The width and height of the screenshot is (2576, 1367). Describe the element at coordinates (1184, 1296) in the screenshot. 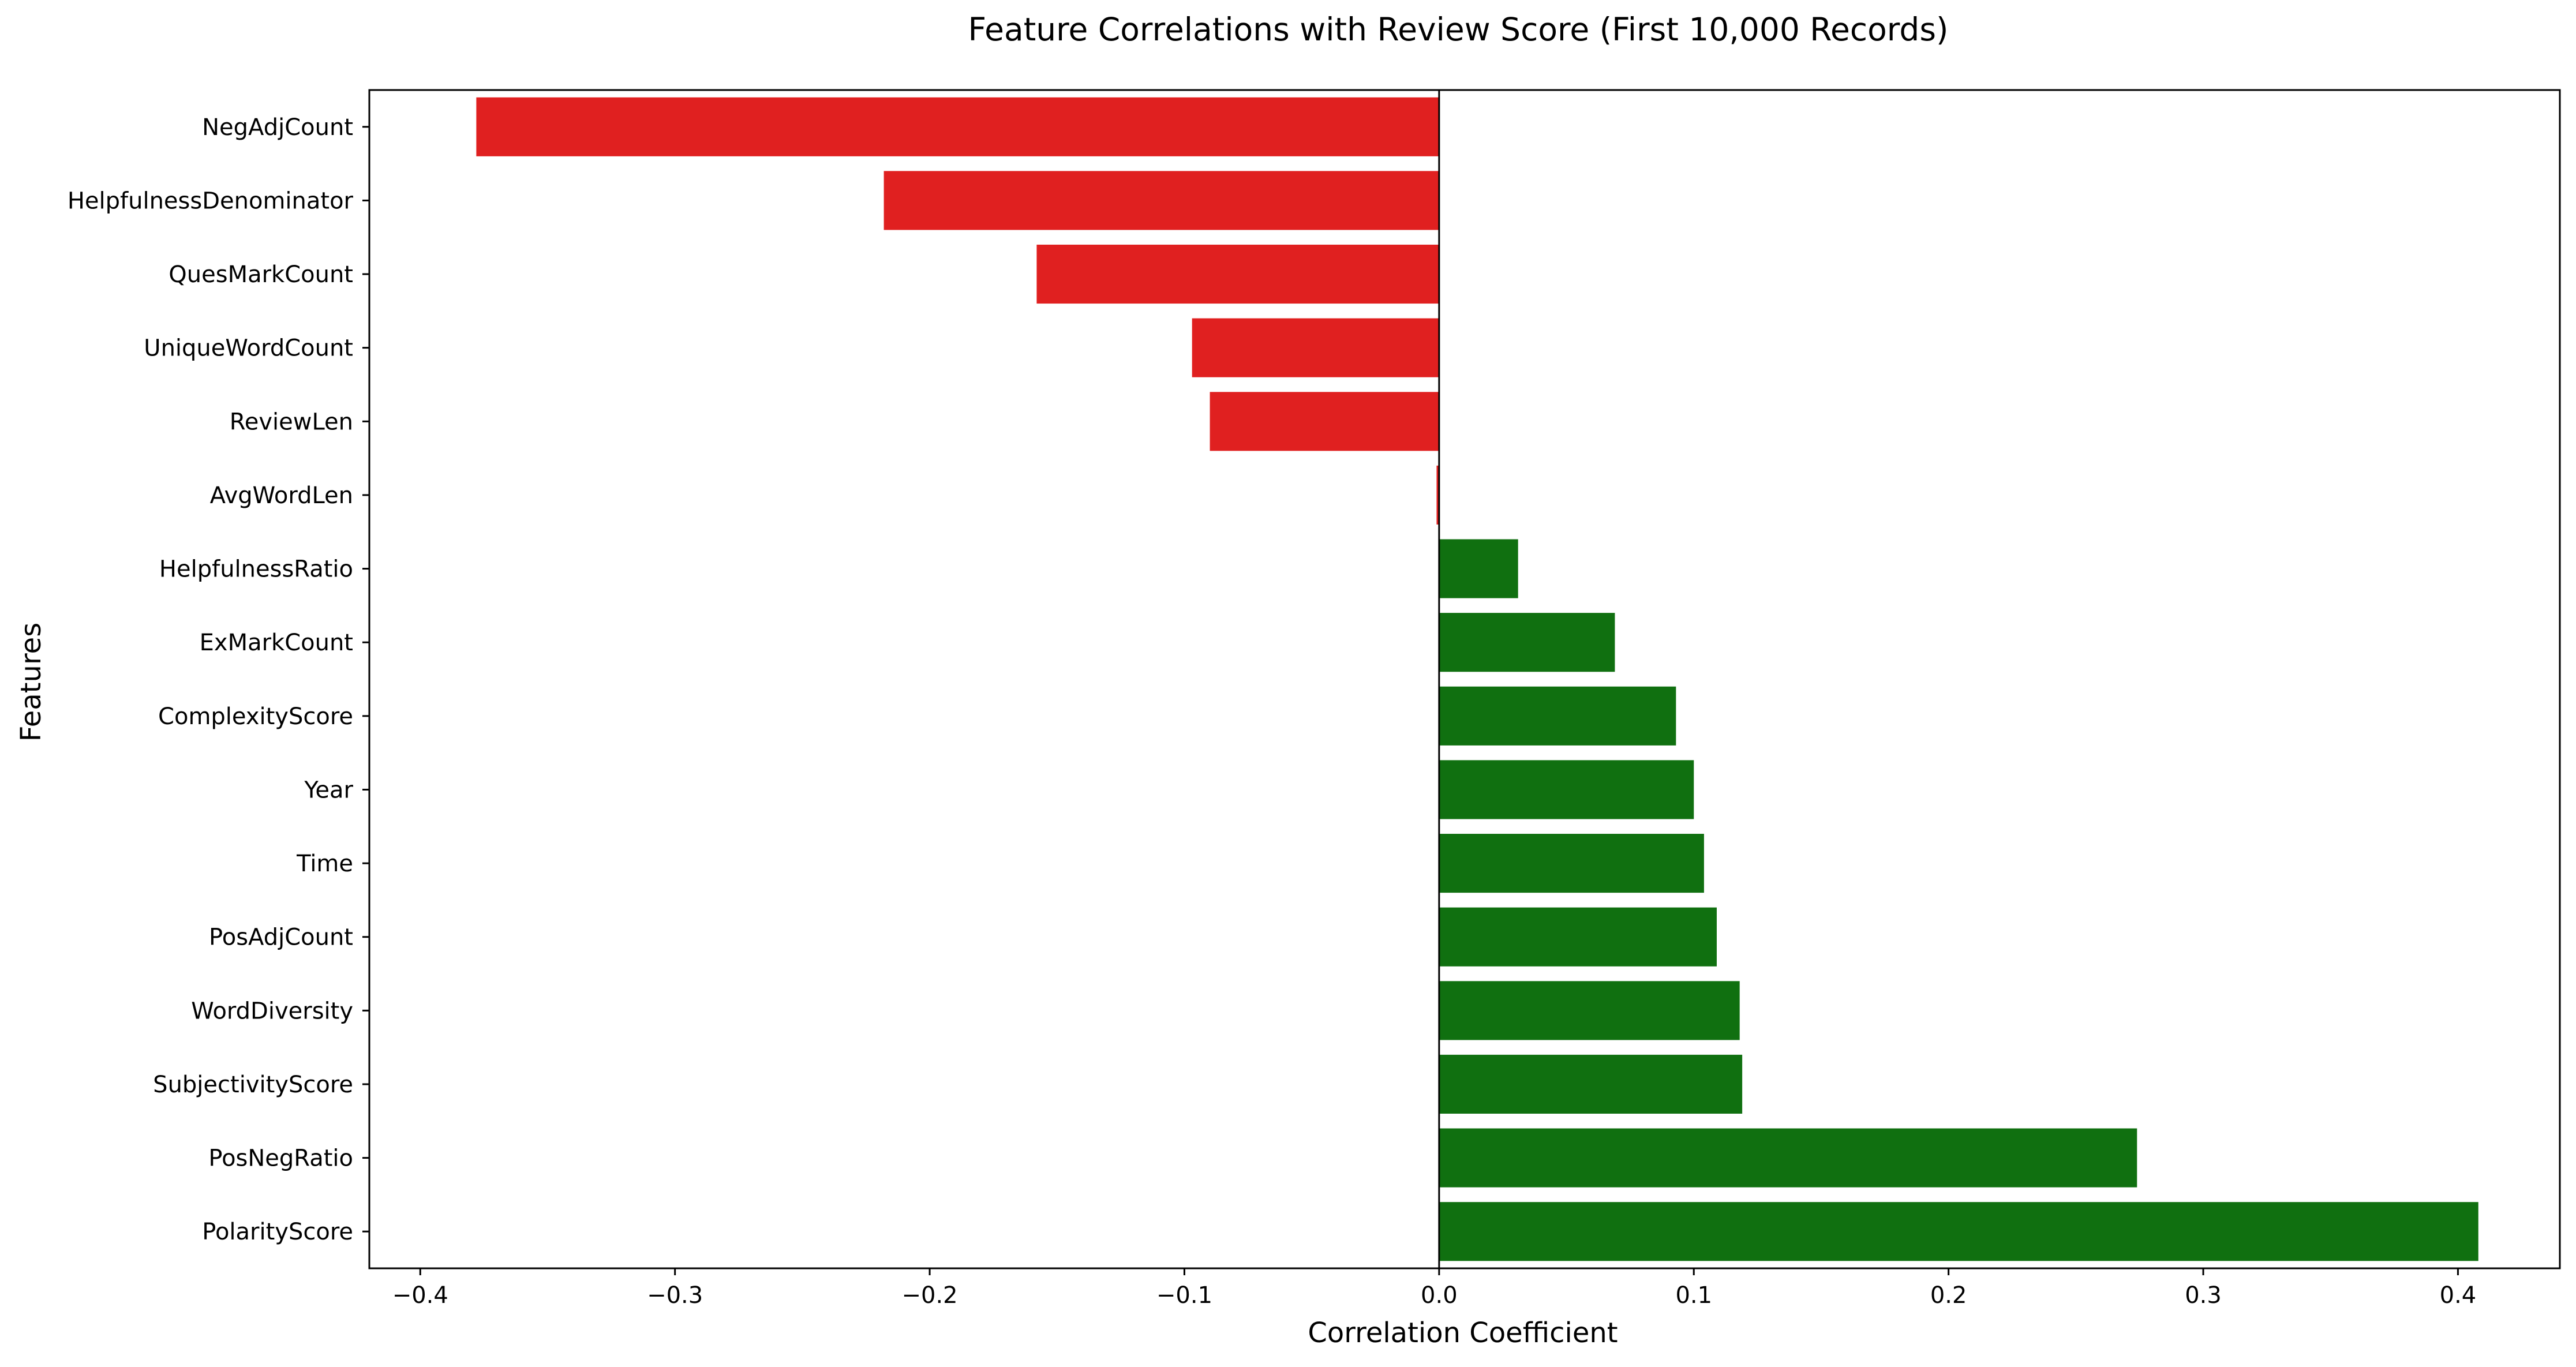

I see `x-tick-label: −0.1` at that location.